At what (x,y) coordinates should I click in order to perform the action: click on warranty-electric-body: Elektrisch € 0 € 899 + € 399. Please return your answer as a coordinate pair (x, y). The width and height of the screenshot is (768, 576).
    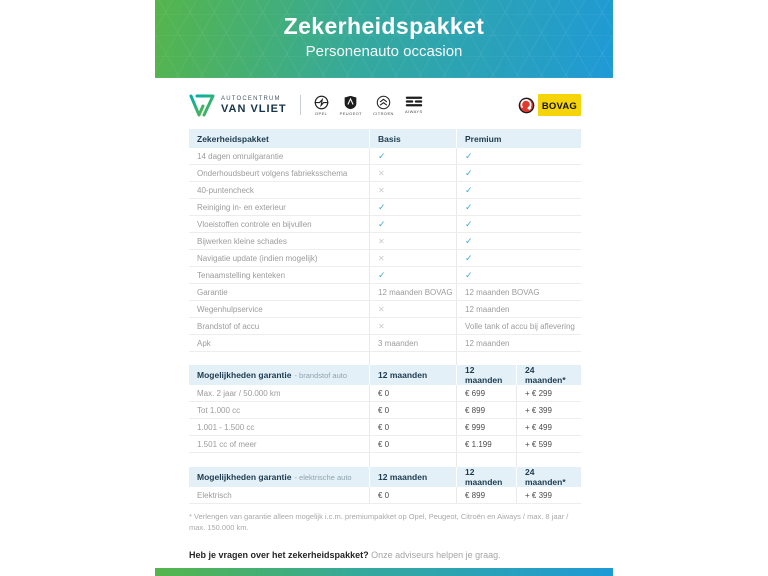
    Looking at the image, I should click on (385, 495).